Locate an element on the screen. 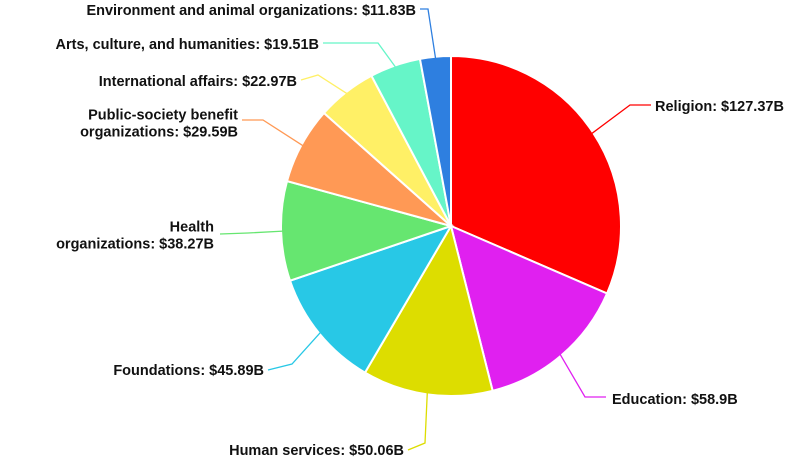 The height and width of the screenshot is (458, 807). label-international-affairs: International affairs: $22.97B is located at coordinates (198, 82).